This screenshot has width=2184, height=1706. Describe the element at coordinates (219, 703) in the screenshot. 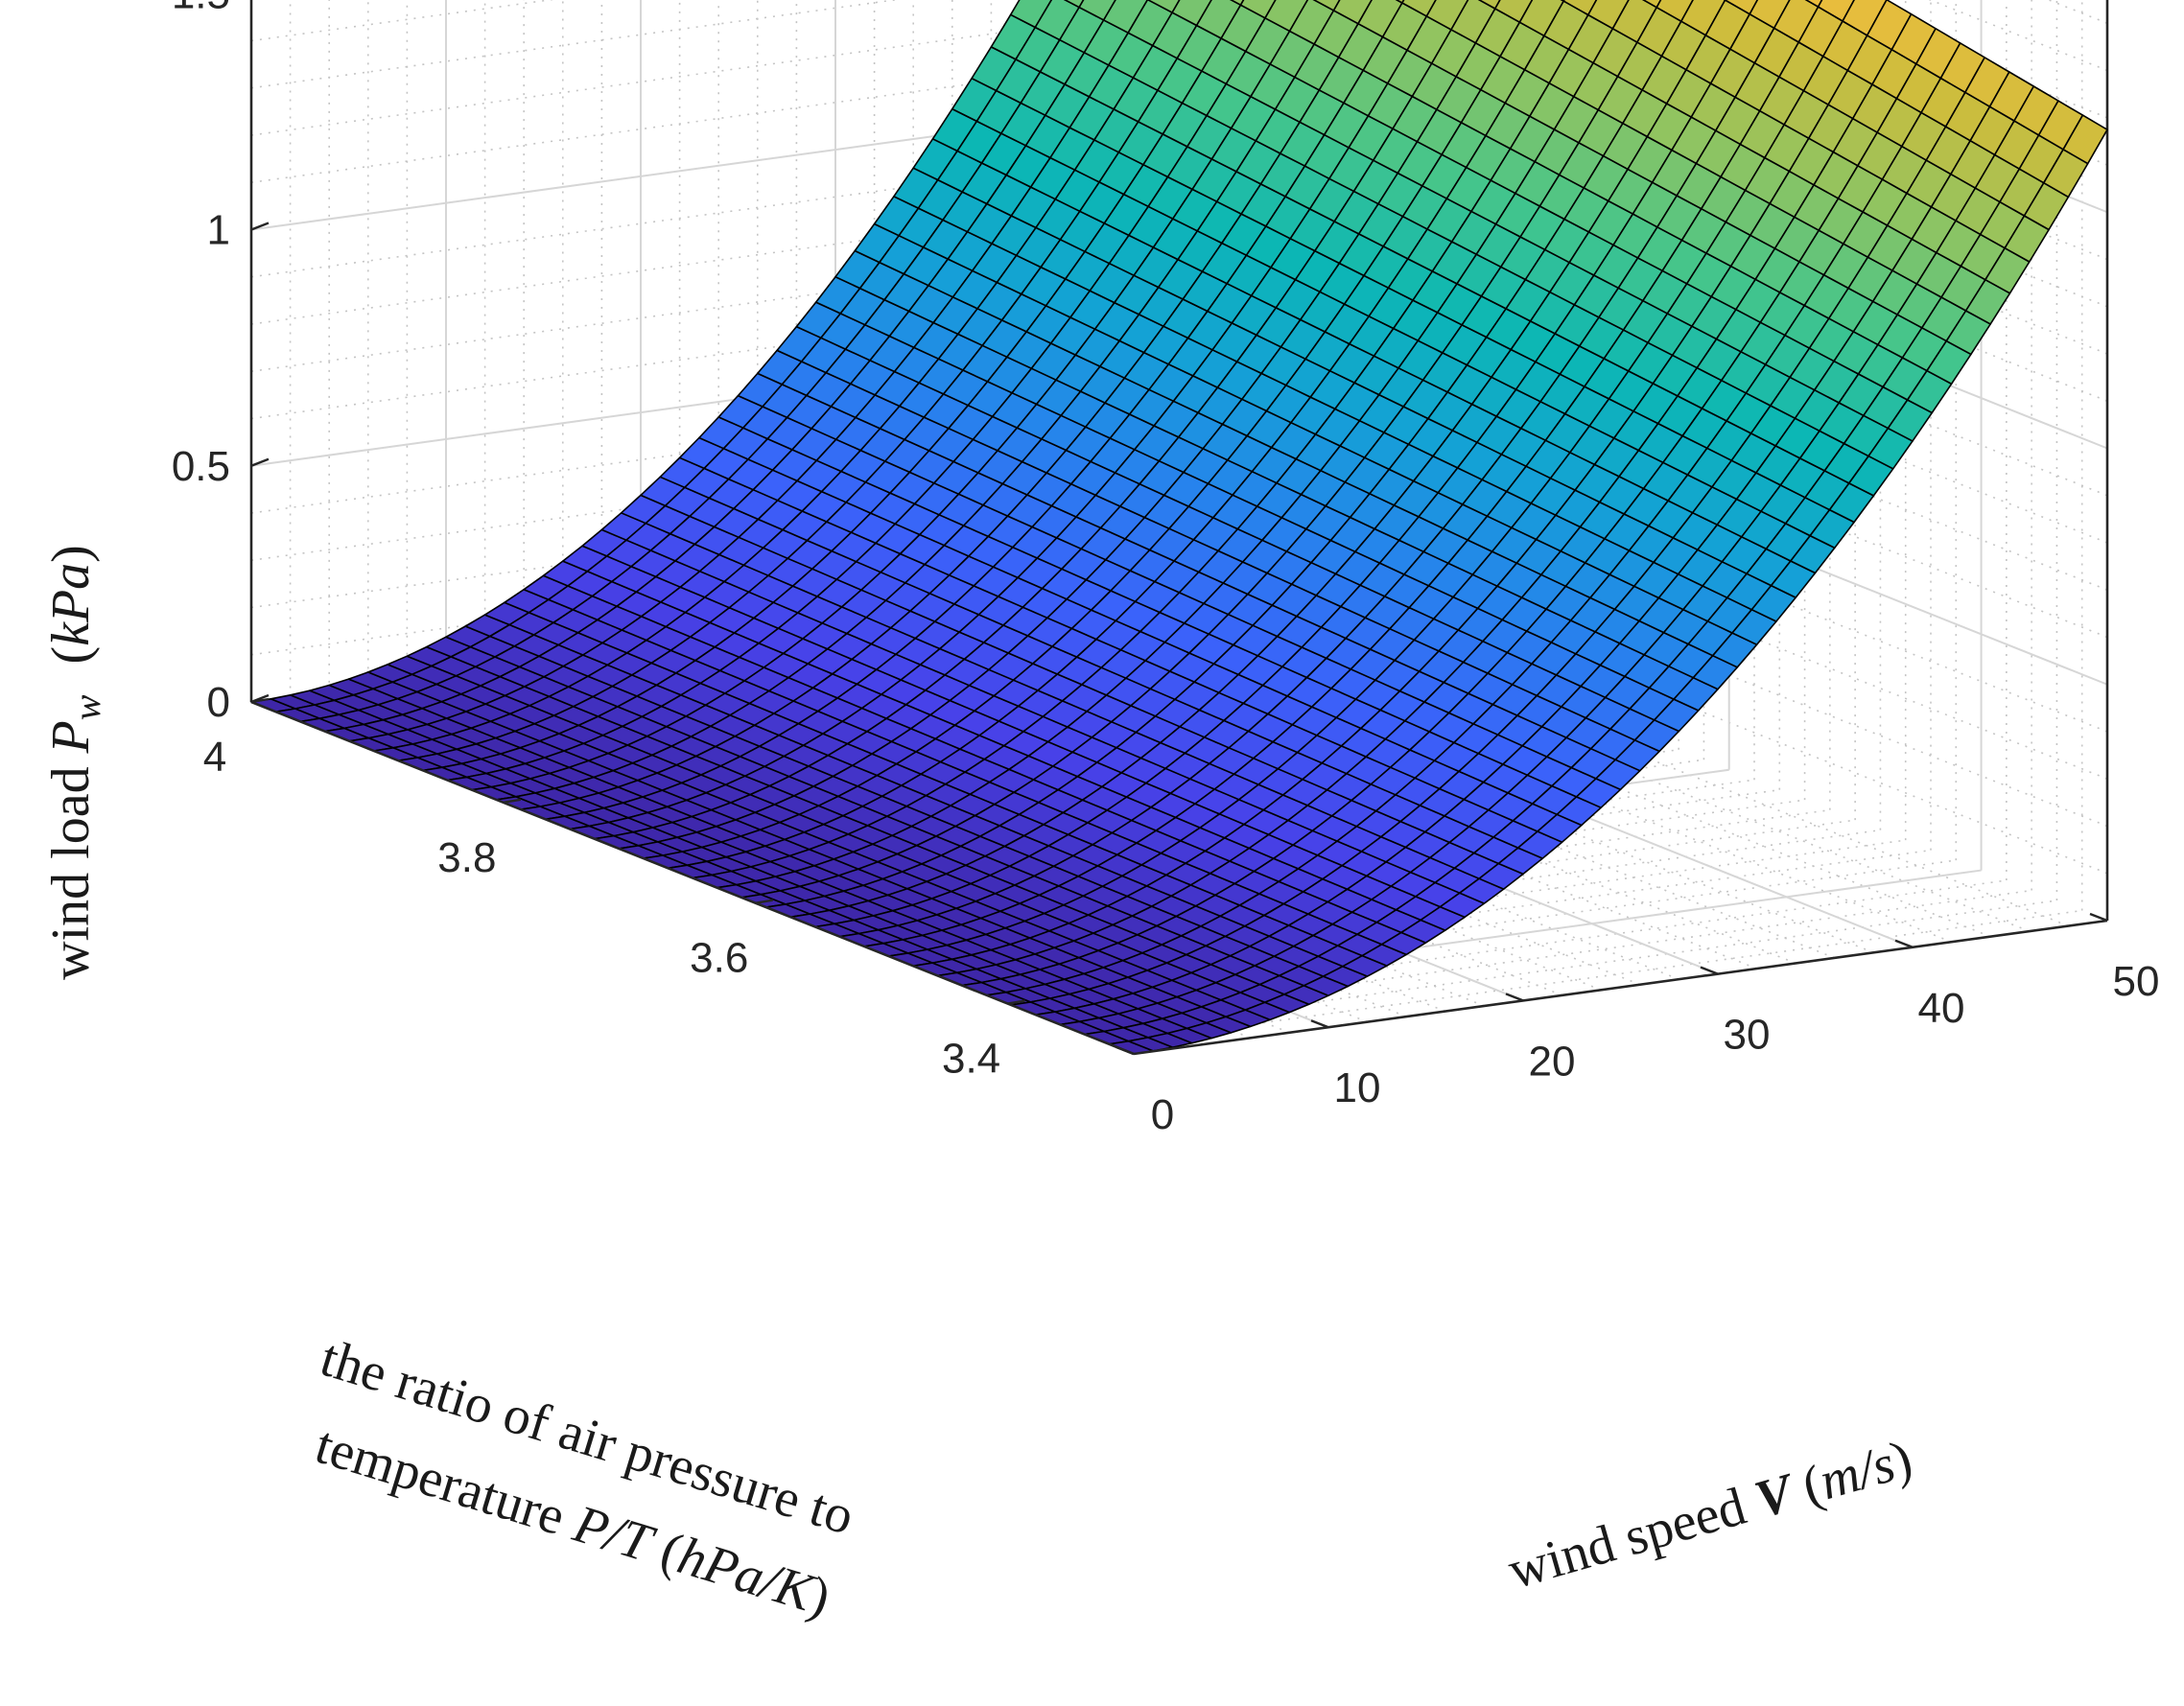

I see `z-tick-label: 0` at that location.